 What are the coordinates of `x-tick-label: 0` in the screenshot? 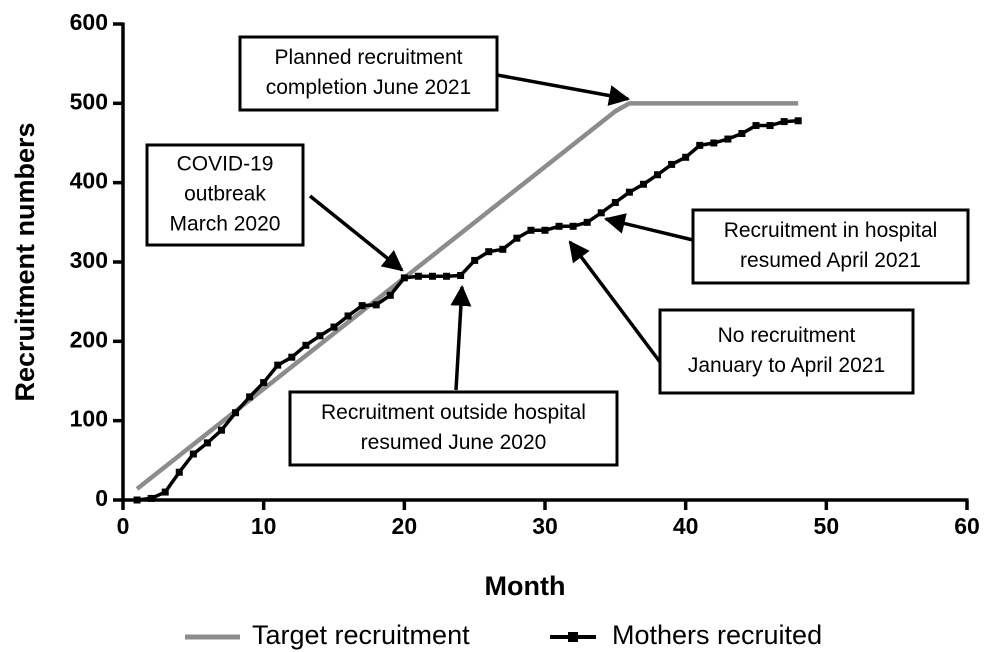 It's located at (123, 526).